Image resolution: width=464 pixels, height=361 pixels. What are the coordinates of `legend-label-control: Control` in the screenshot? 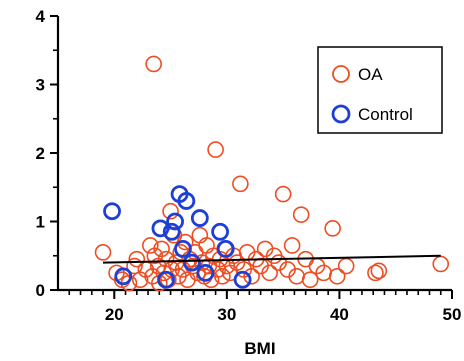 It's located at (385, 114).